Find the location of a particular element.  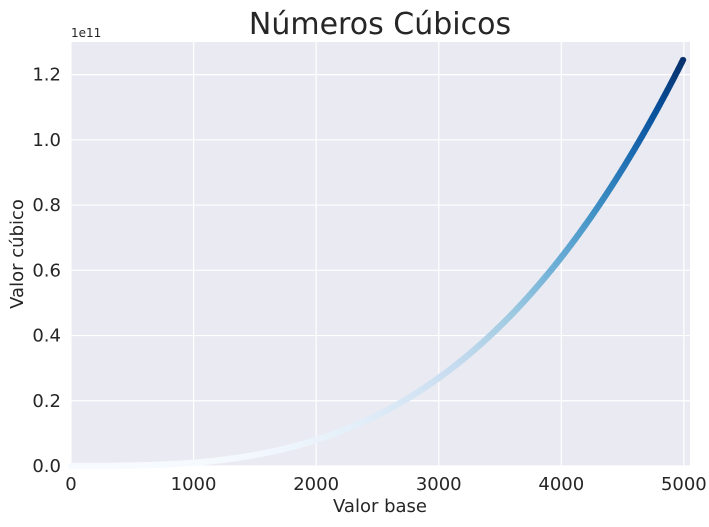

x-tick-label: 0 is located at coordinates (70, 484).